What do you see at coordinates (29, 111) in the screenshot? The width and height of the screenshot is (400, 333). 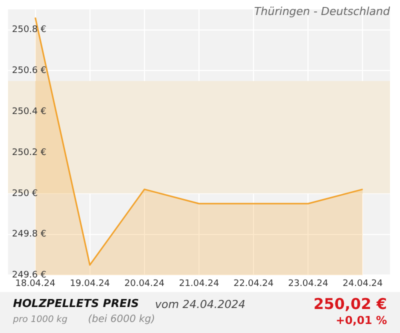 I see `y-tick-label: 250.4 €` at bounding box center [29, 111].